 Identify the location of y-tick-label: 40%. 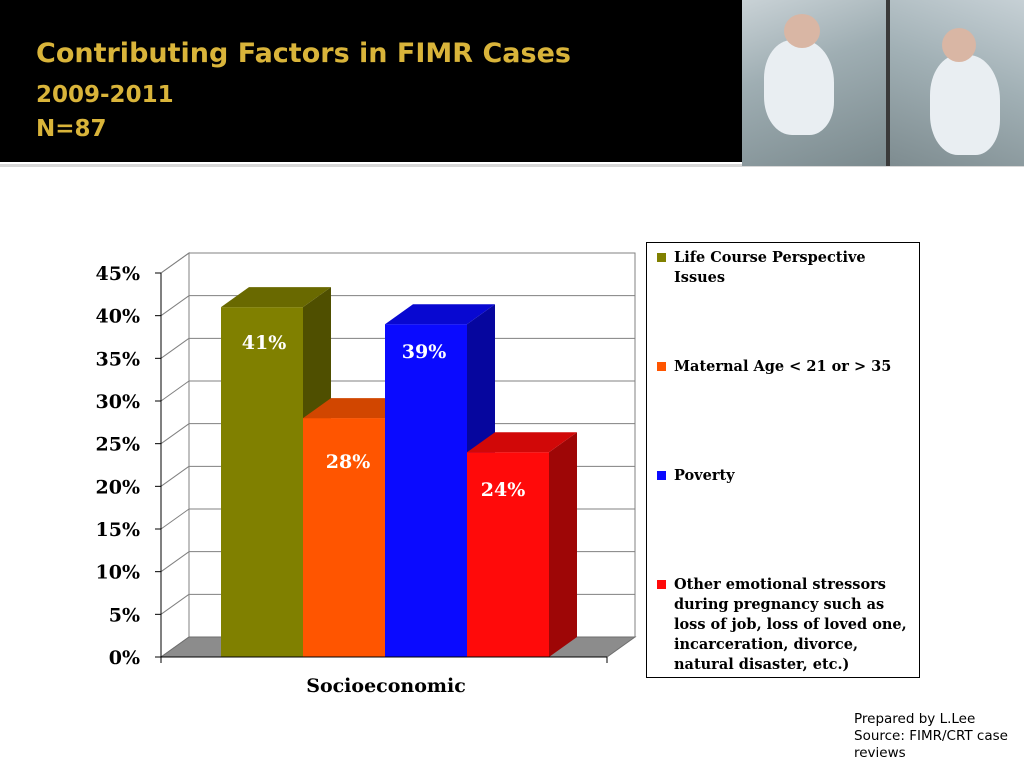
(118, 317).